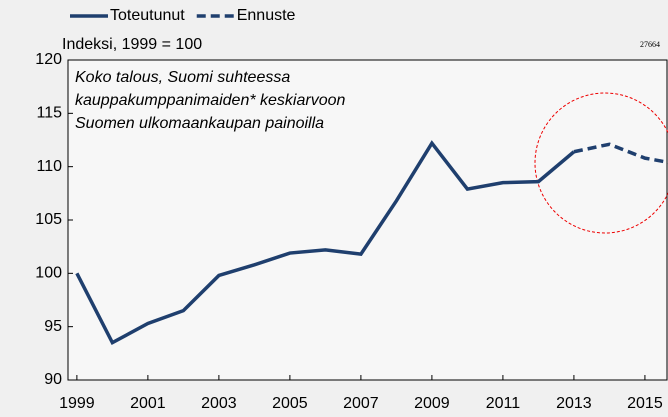  Describe the element at coordinates (53, 379) in the screenshot. I see `y-tick-label: 90` at that location.